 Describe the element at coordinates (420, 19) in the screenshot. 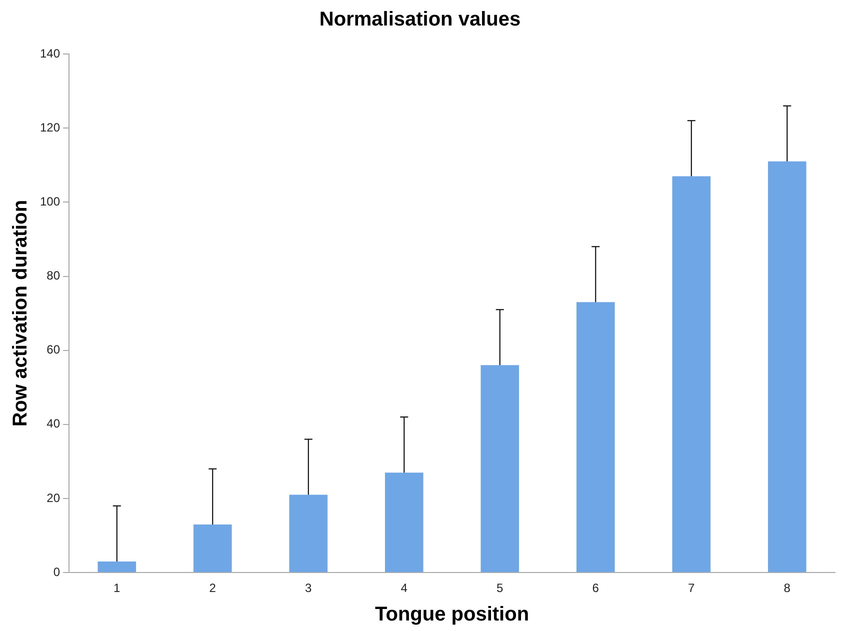

I see `chart-title: Normalisation values` at that location.